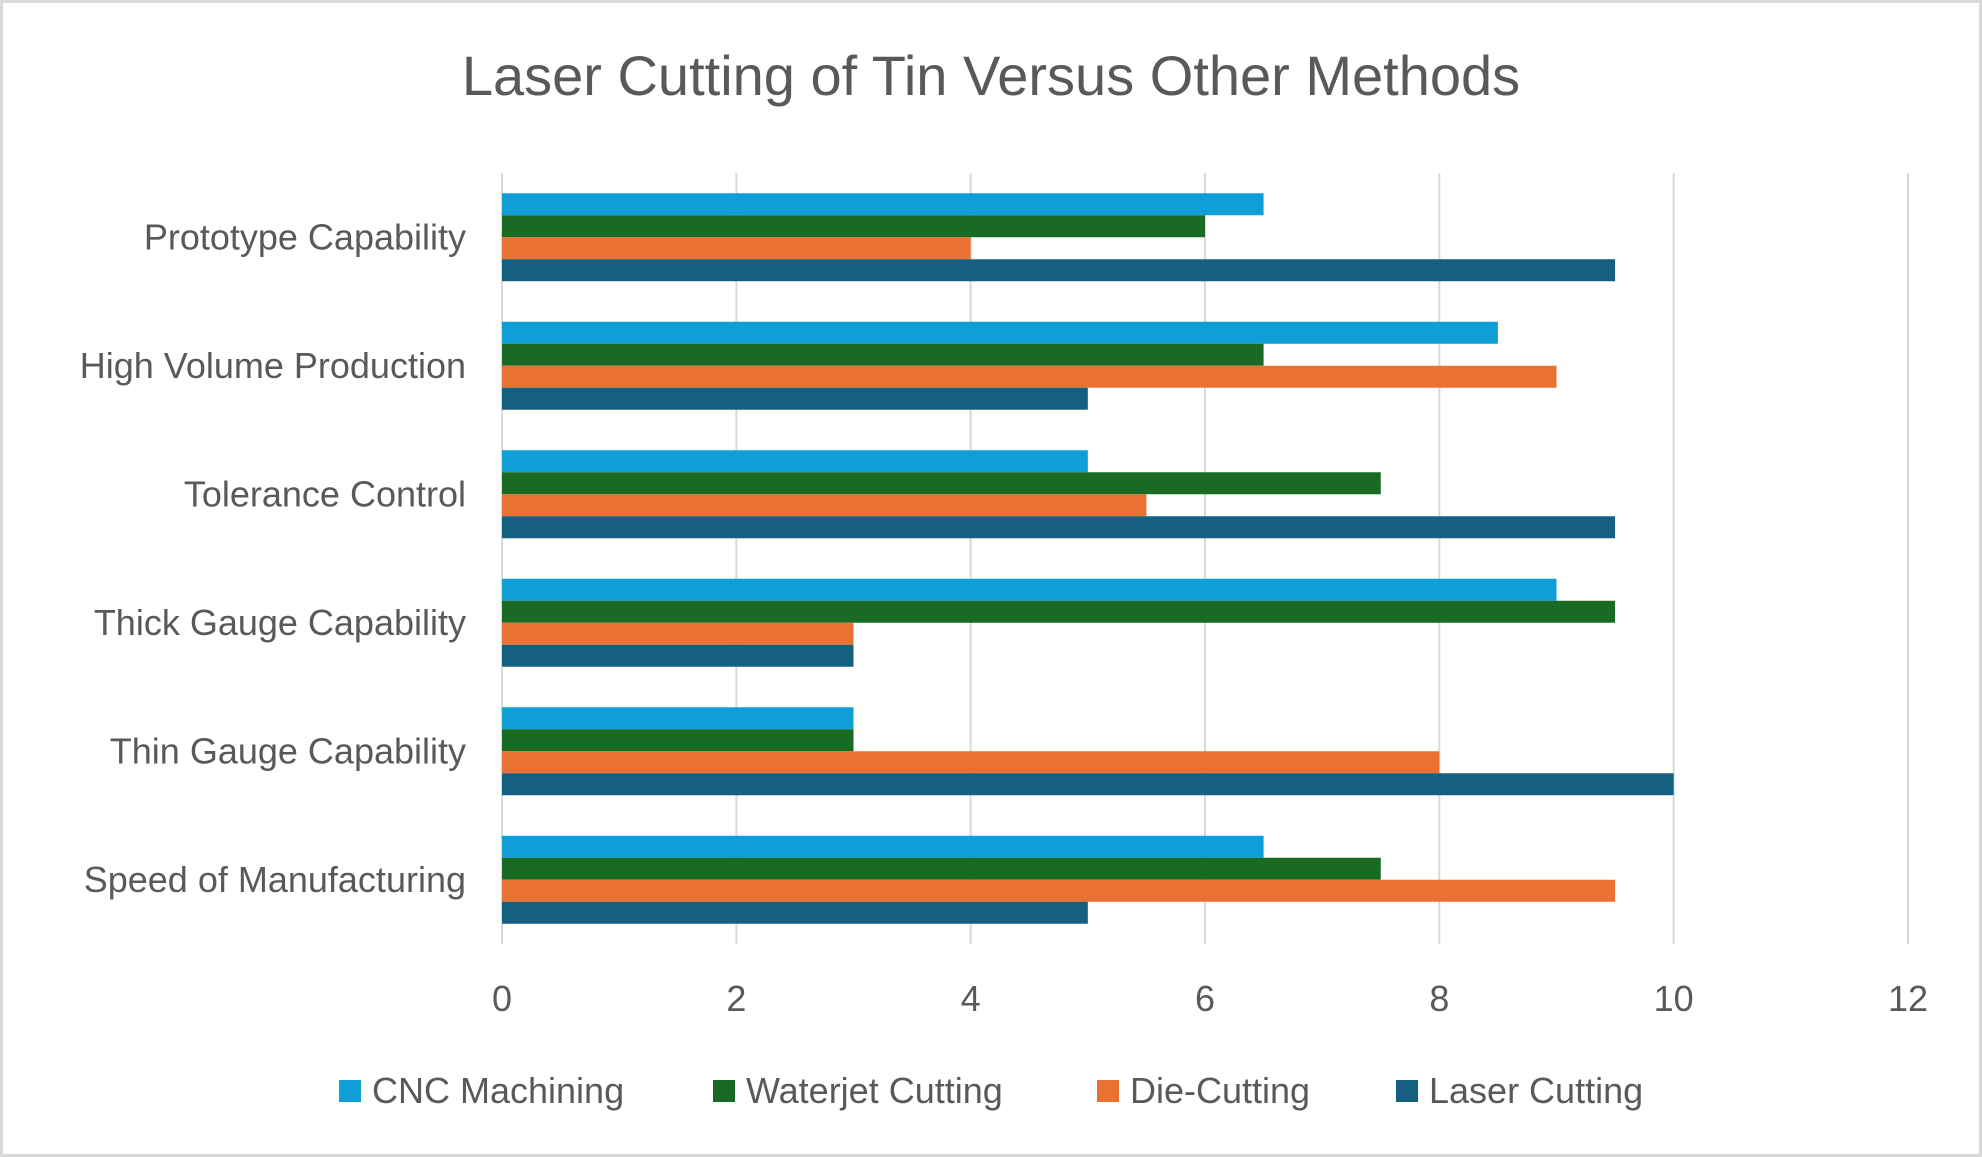 The width and height of the screenshot is (1982, 1157). I want to click on bar-waterjet-cutting-thin-gauge-capability, so click(678, 740).